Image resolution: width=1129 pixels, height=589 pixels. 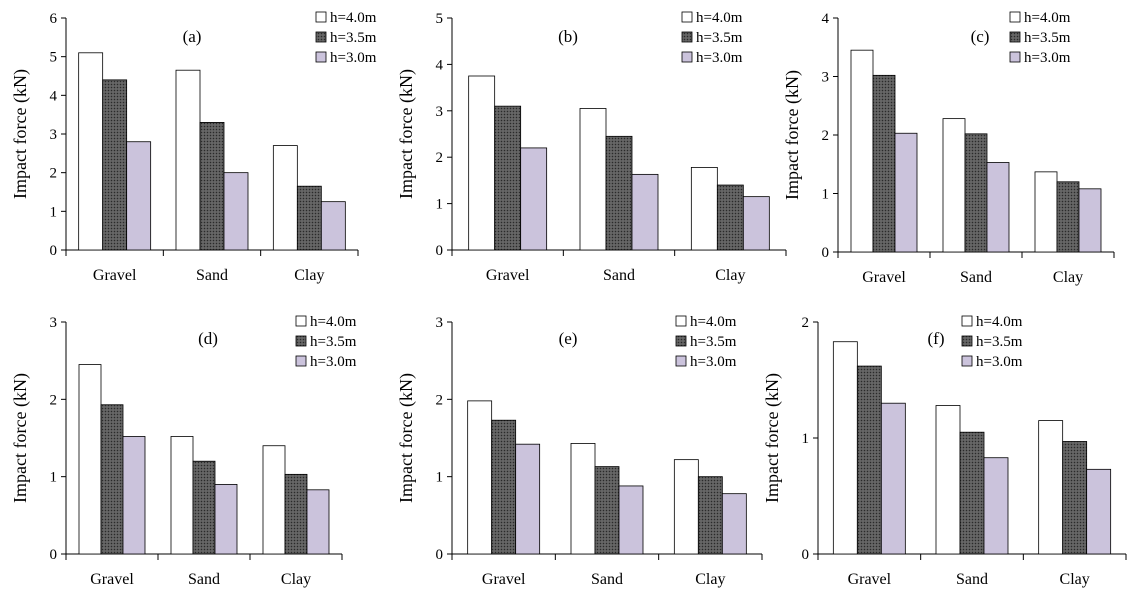 What do you see at coordinates (208, 338) in the screenshot?
I see `panel-annotation: (d)` at bounding box center [208, 338].